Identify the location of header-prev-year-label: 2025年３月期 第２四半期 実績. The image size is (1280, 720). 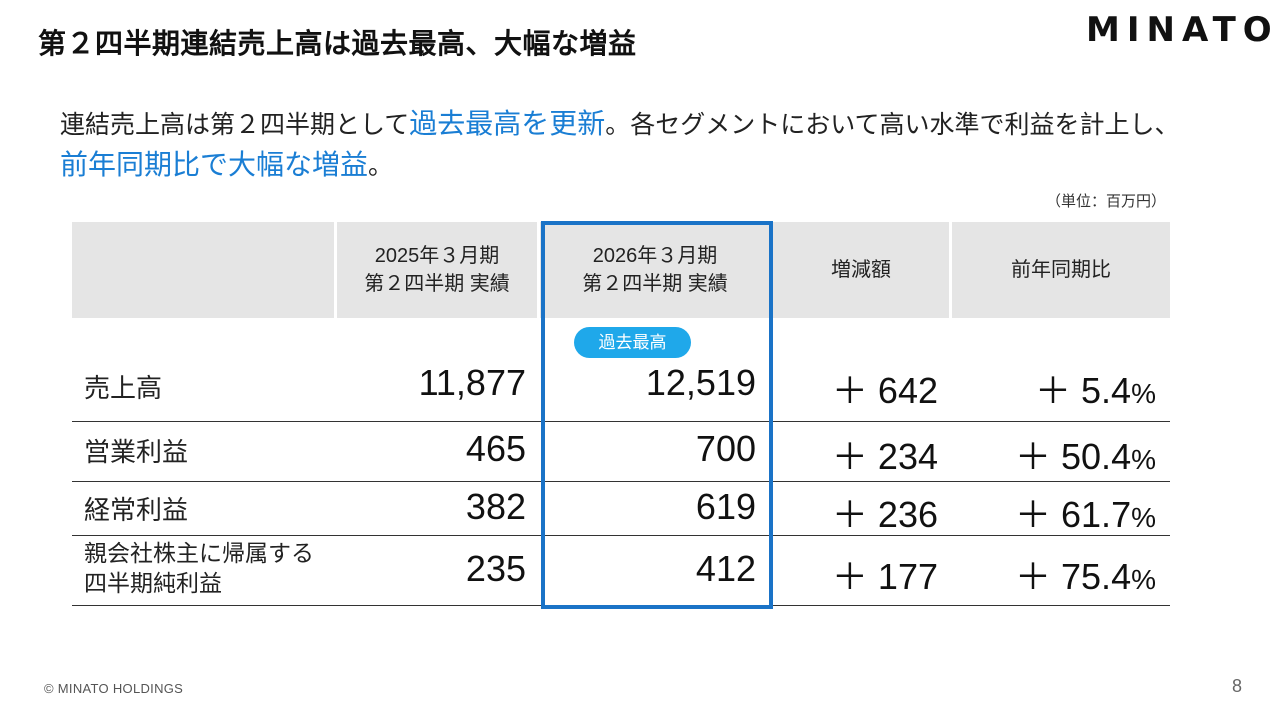
(437, 270).